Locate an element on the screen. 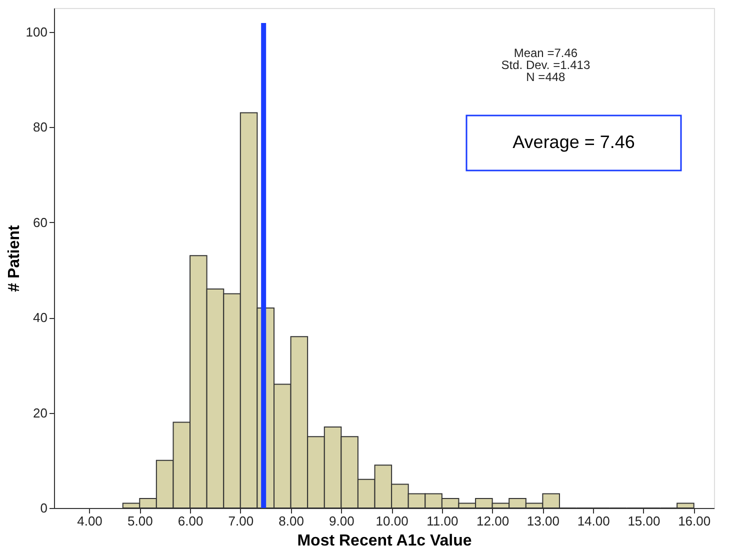  y-tick-label: 0 is located at coordinates (44, 508).